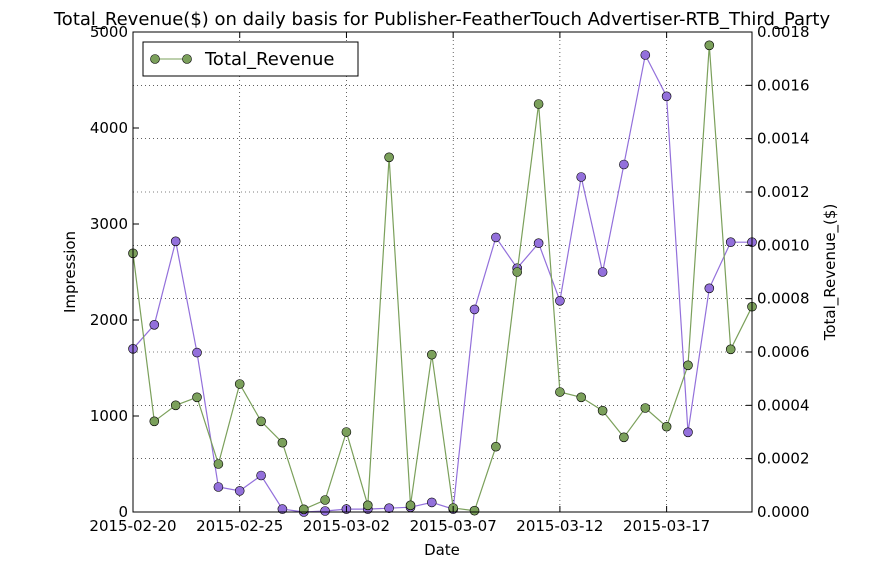 The height and width of the screenshot is (570, 885). I want to click on y-right-tick-label: 0.0000, so click(783, 512).